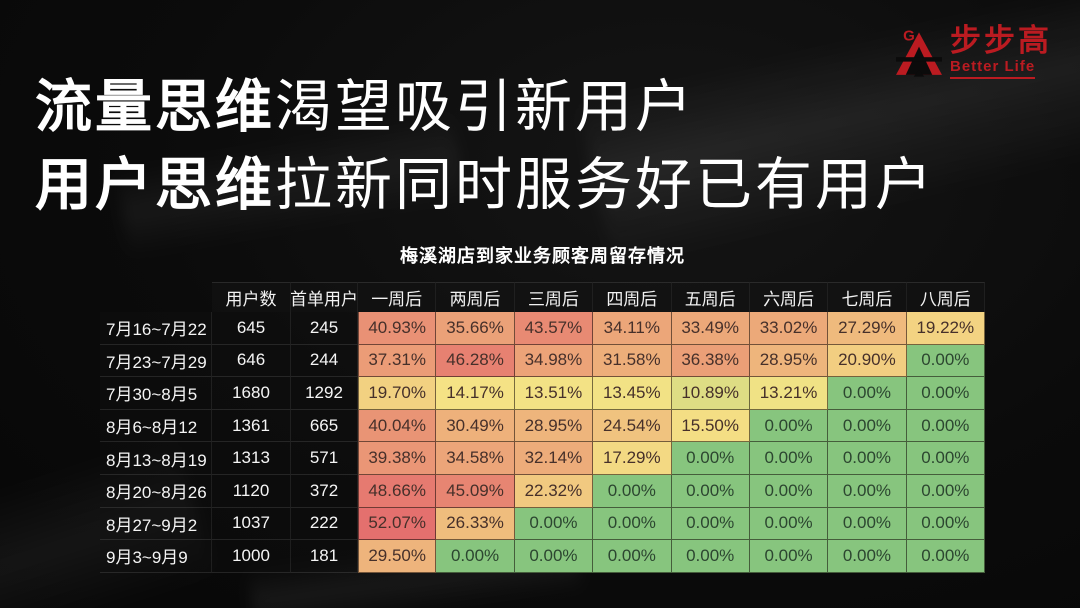 Image resolution: width=1080 pixels, height=608 pixels. Describe the element at coordinates (251, 361) in the screenshot. I see `users-cell: 646` at that location.